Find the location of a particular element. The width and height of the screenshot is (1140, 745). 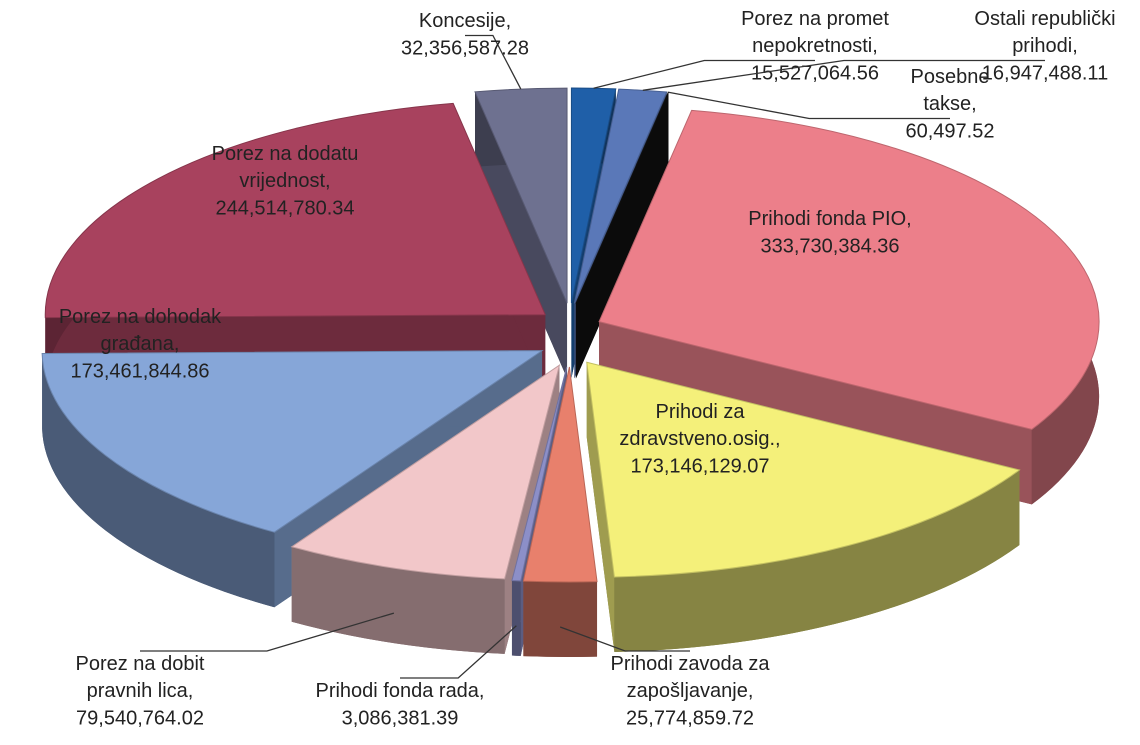

data-label: Porez na dobit pravnih lica, is located at coordinates (140, 677).